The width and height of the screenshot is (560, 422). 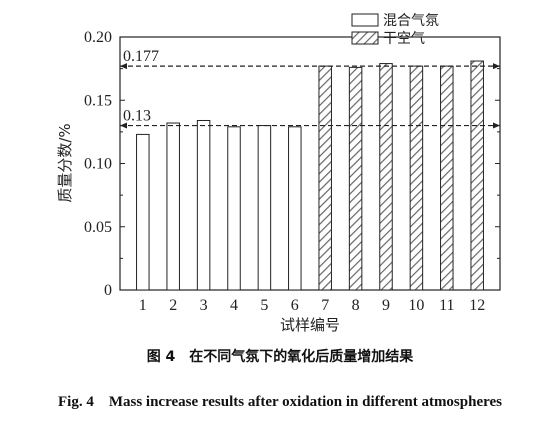 I want to click on x-tick-label: 8, so click(x=356, y=305).